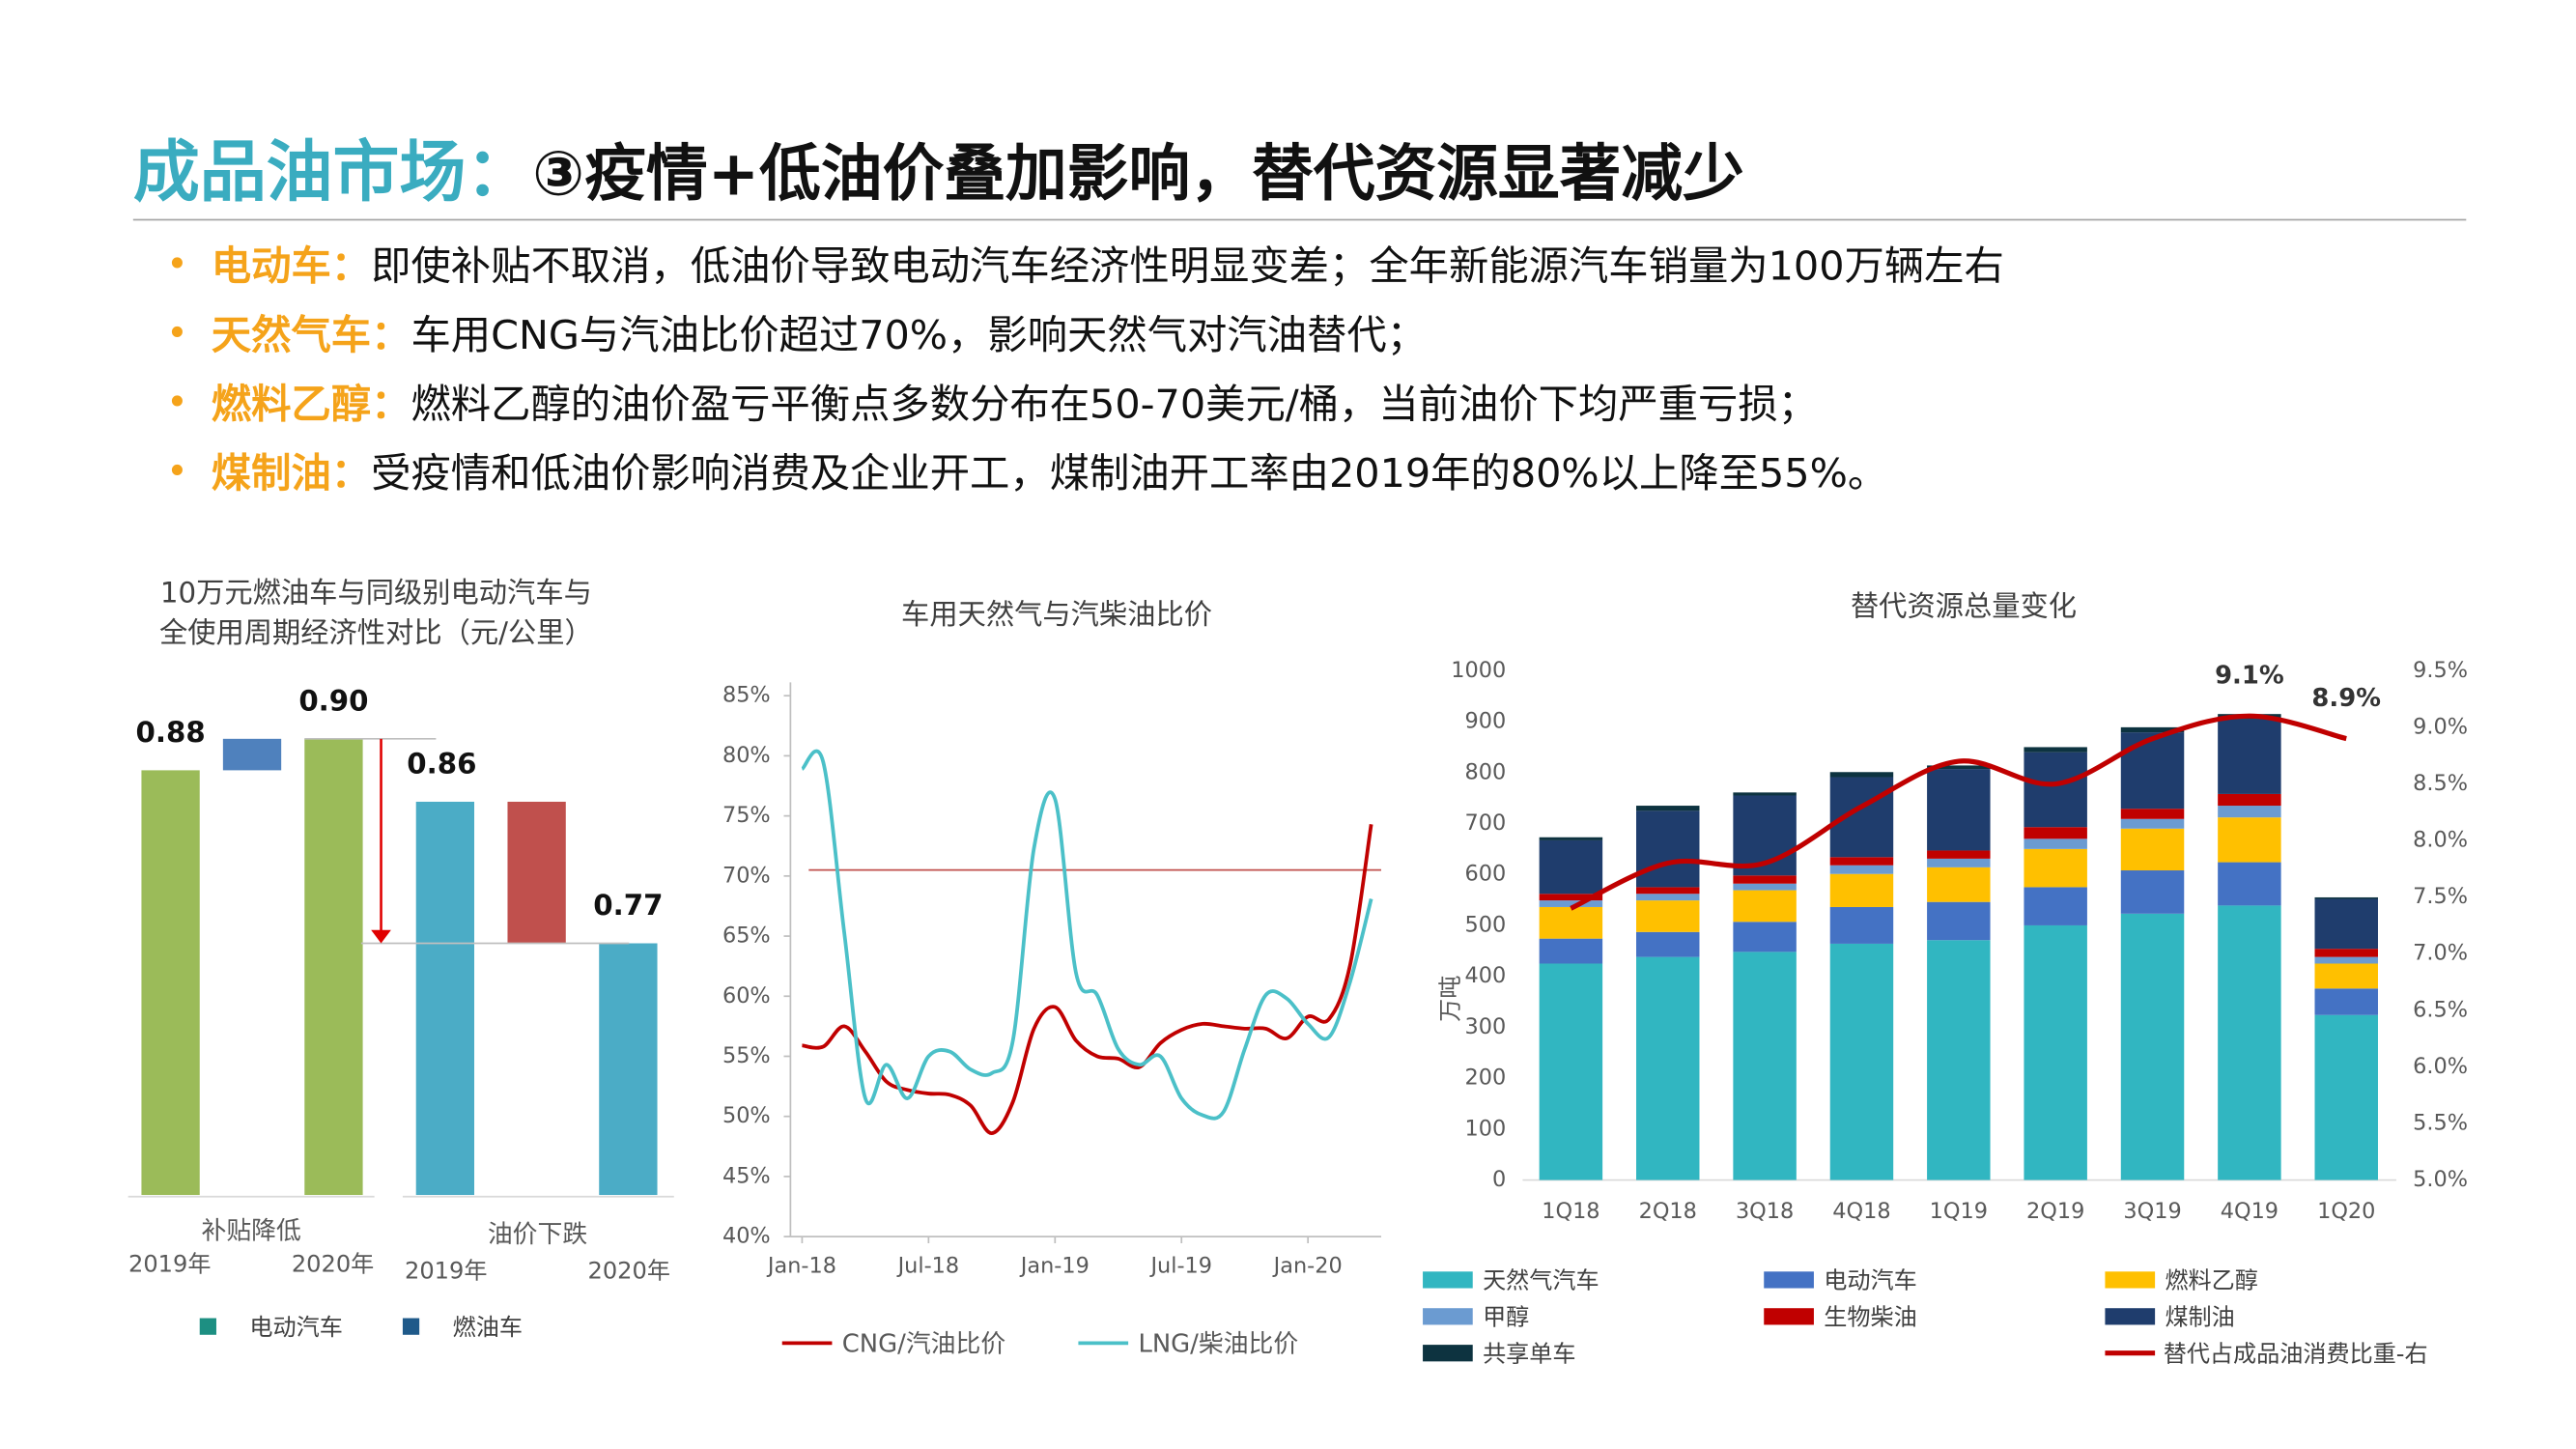 Image resolution: width=2576 pixels, height=1449 pixels. I want to click on x-tick-label: 2Q19, so click(2055, 1211).